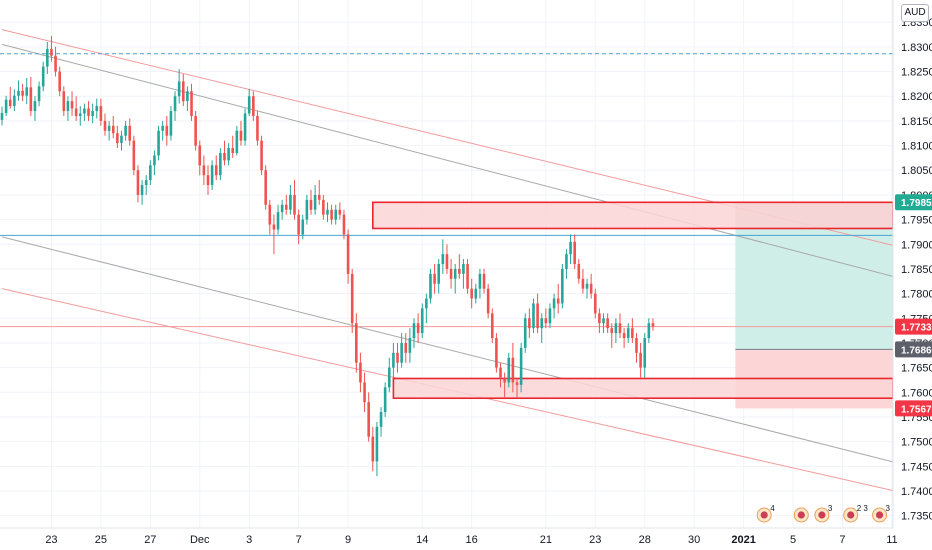 The height and width of the screenshot is (550, 932). What do you see at coordinates (51, 540) in the screenshot?
I see `time-tick-label: 23` at bounding box center [51, 540].